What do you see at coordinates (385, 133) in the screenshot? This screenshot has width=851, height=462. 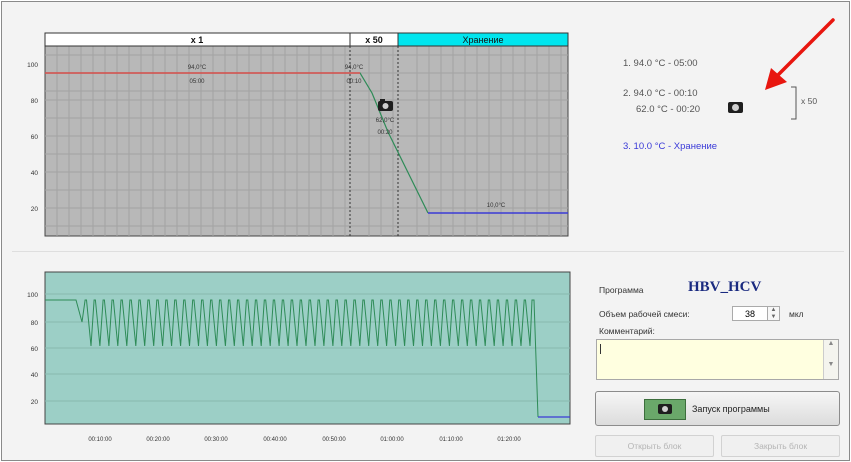 I see `step2b-time: 00:20` at bounding box center [385, 133].